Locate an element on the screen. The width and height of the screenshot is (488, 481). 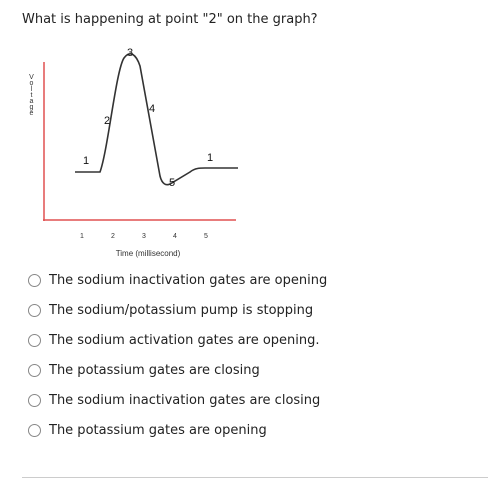
x-tick-label: 3 is located at coordinates (144, 236).